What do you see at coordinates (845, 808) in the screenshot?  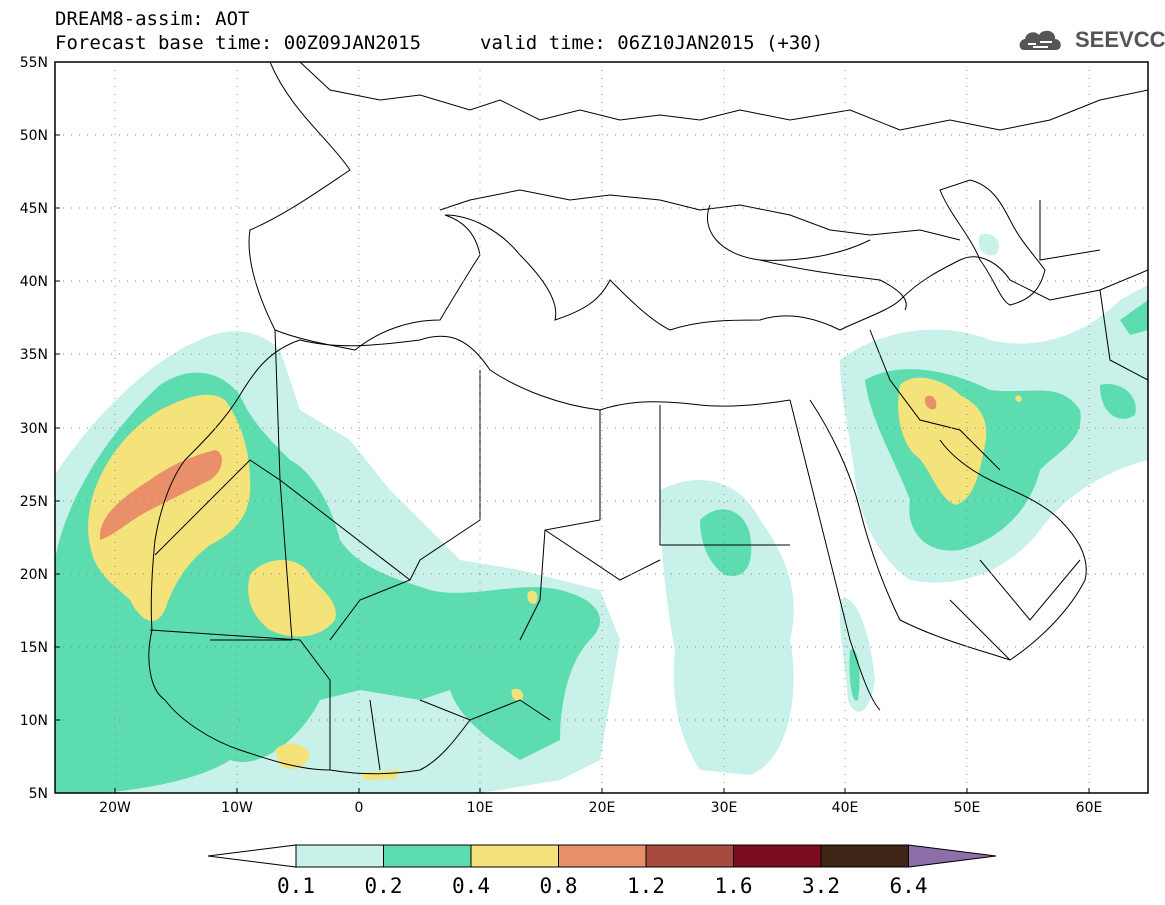 I see `lon-label: 40E` at bounding box center [845, 808].